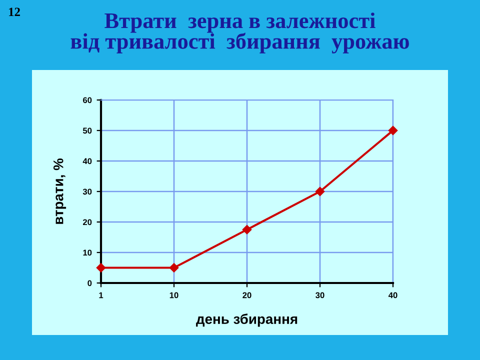  What do you see at coordinates (14, 12) in the screenshot?
I see `text: 12` at bounding box center [14, 12].